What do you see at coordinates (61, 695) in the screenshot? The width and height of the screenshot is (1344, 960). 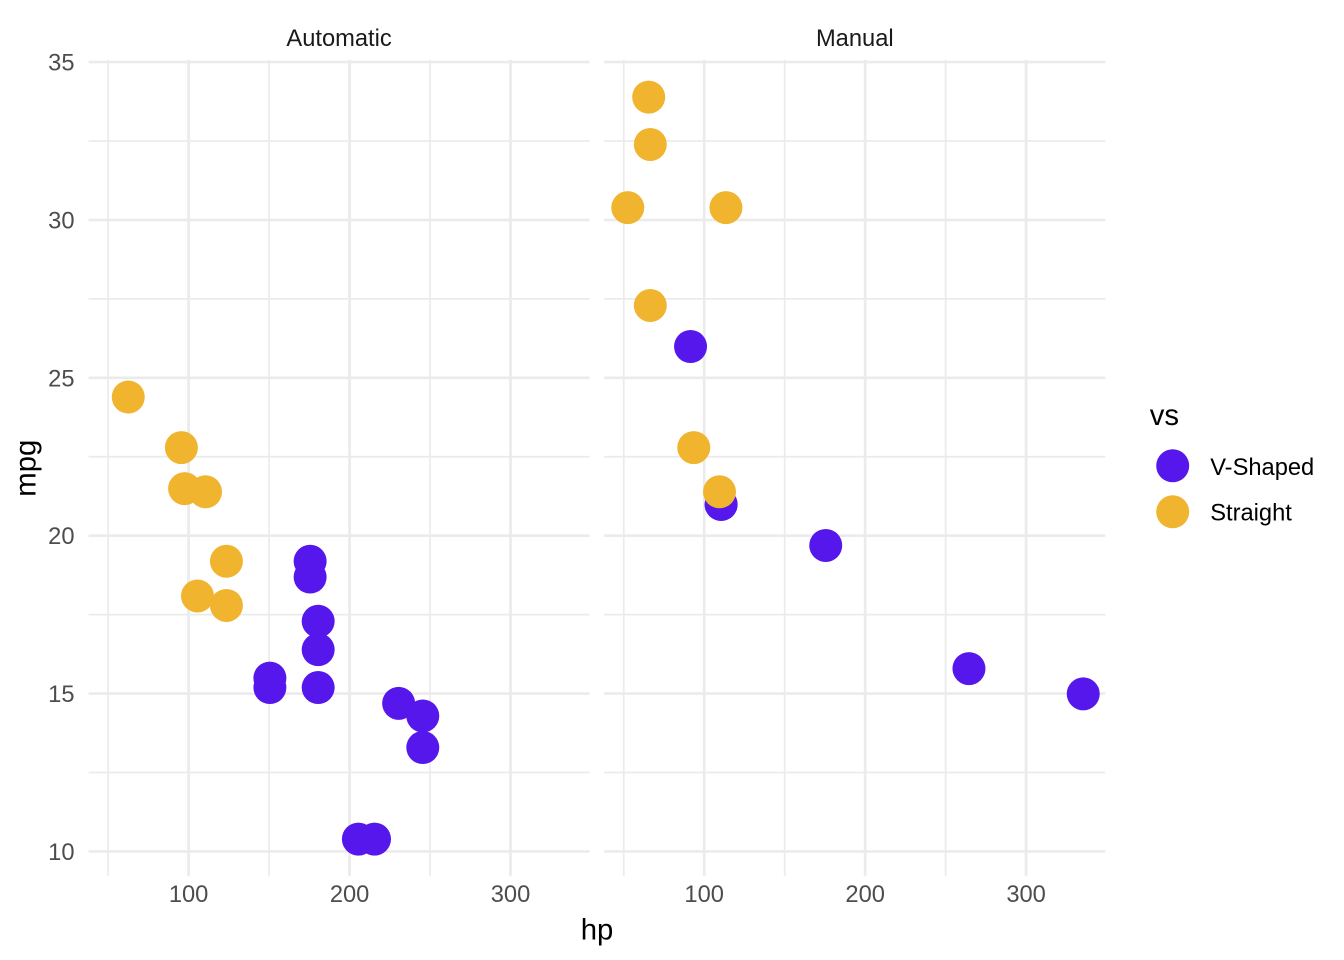 I see `svg-text: 15` at bounding box center [61, 695].